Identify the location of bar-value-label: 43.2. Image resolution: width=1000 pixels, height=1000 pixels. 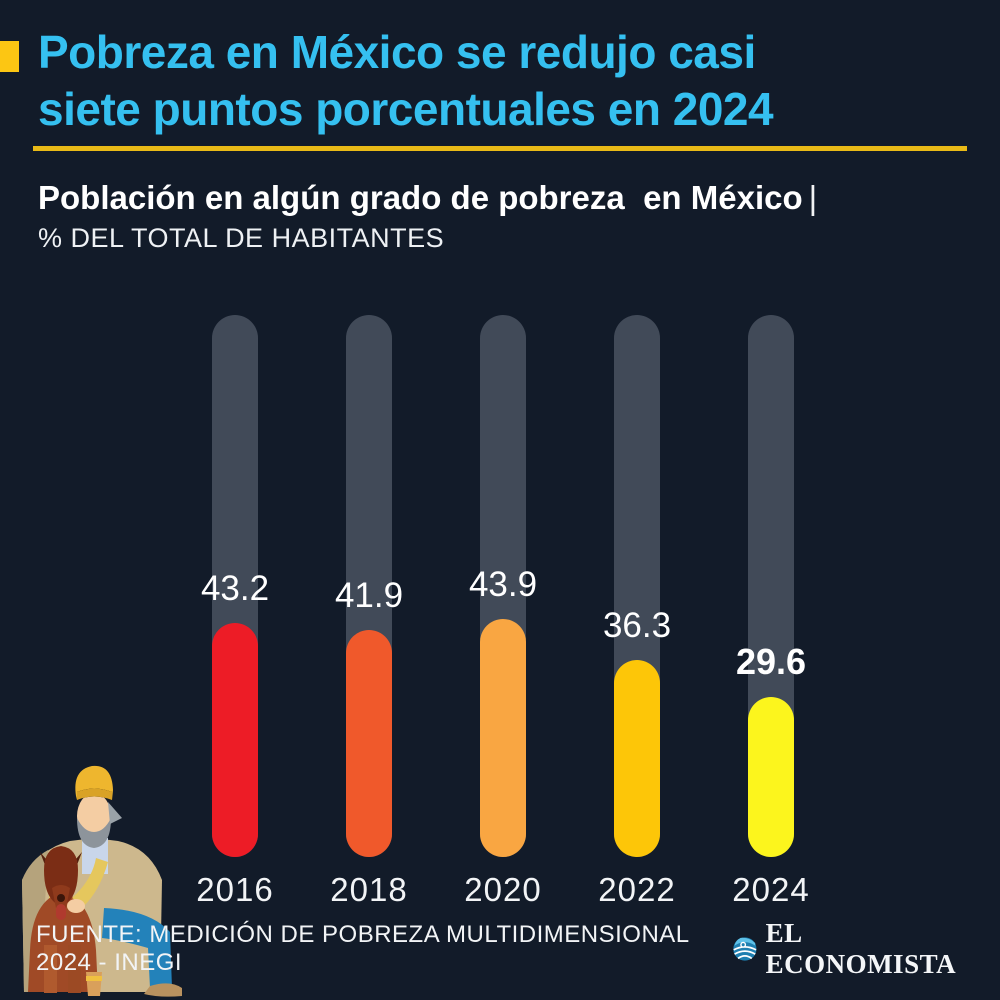
(235, 588).